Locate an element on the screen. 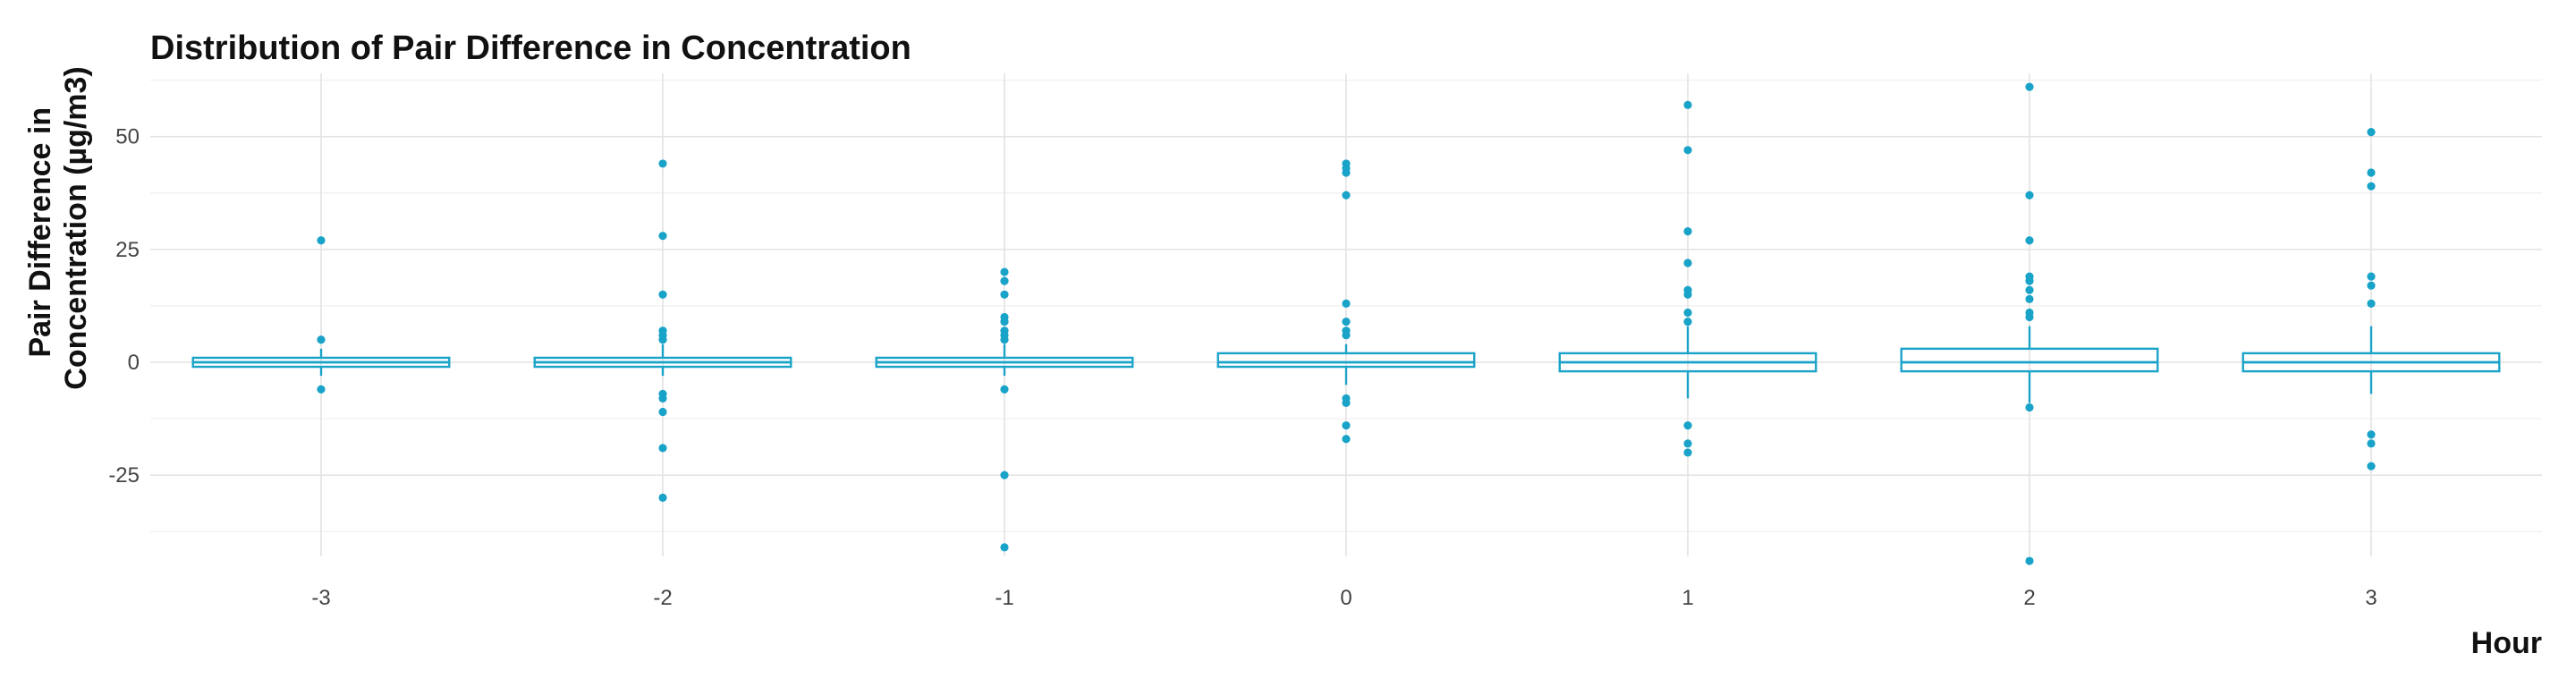  x-tick-label: 2 is located at coordinates (2029, 598).